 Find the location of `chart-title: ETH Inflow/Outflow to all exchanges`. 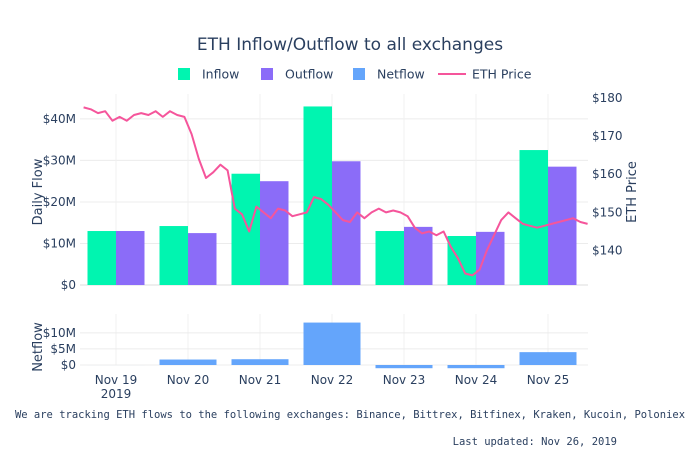

chart-title: ETH Inflow/Outflow to all exchanges is located at coordinates (350, 45).